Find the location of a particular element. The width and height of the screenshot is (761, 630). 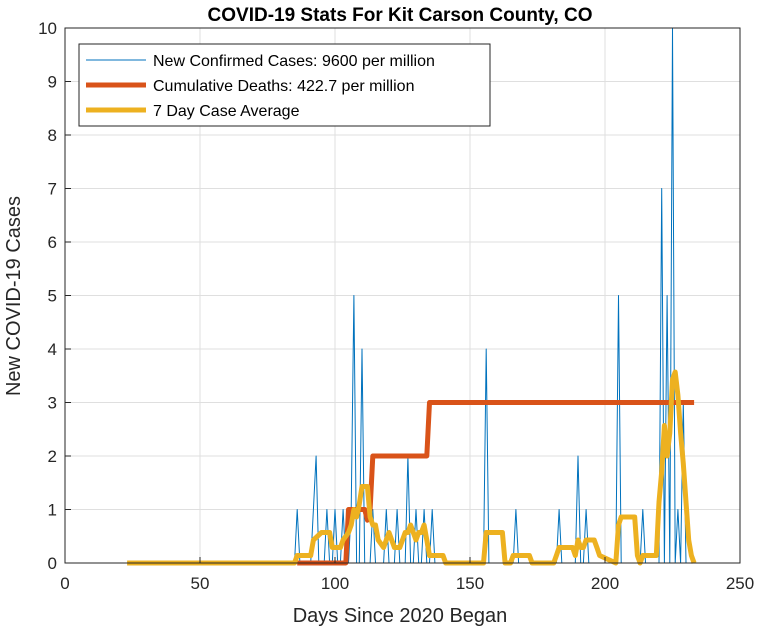

legend-label-7day-average: 7 Day Case Average is located at coordinates (226, 111).